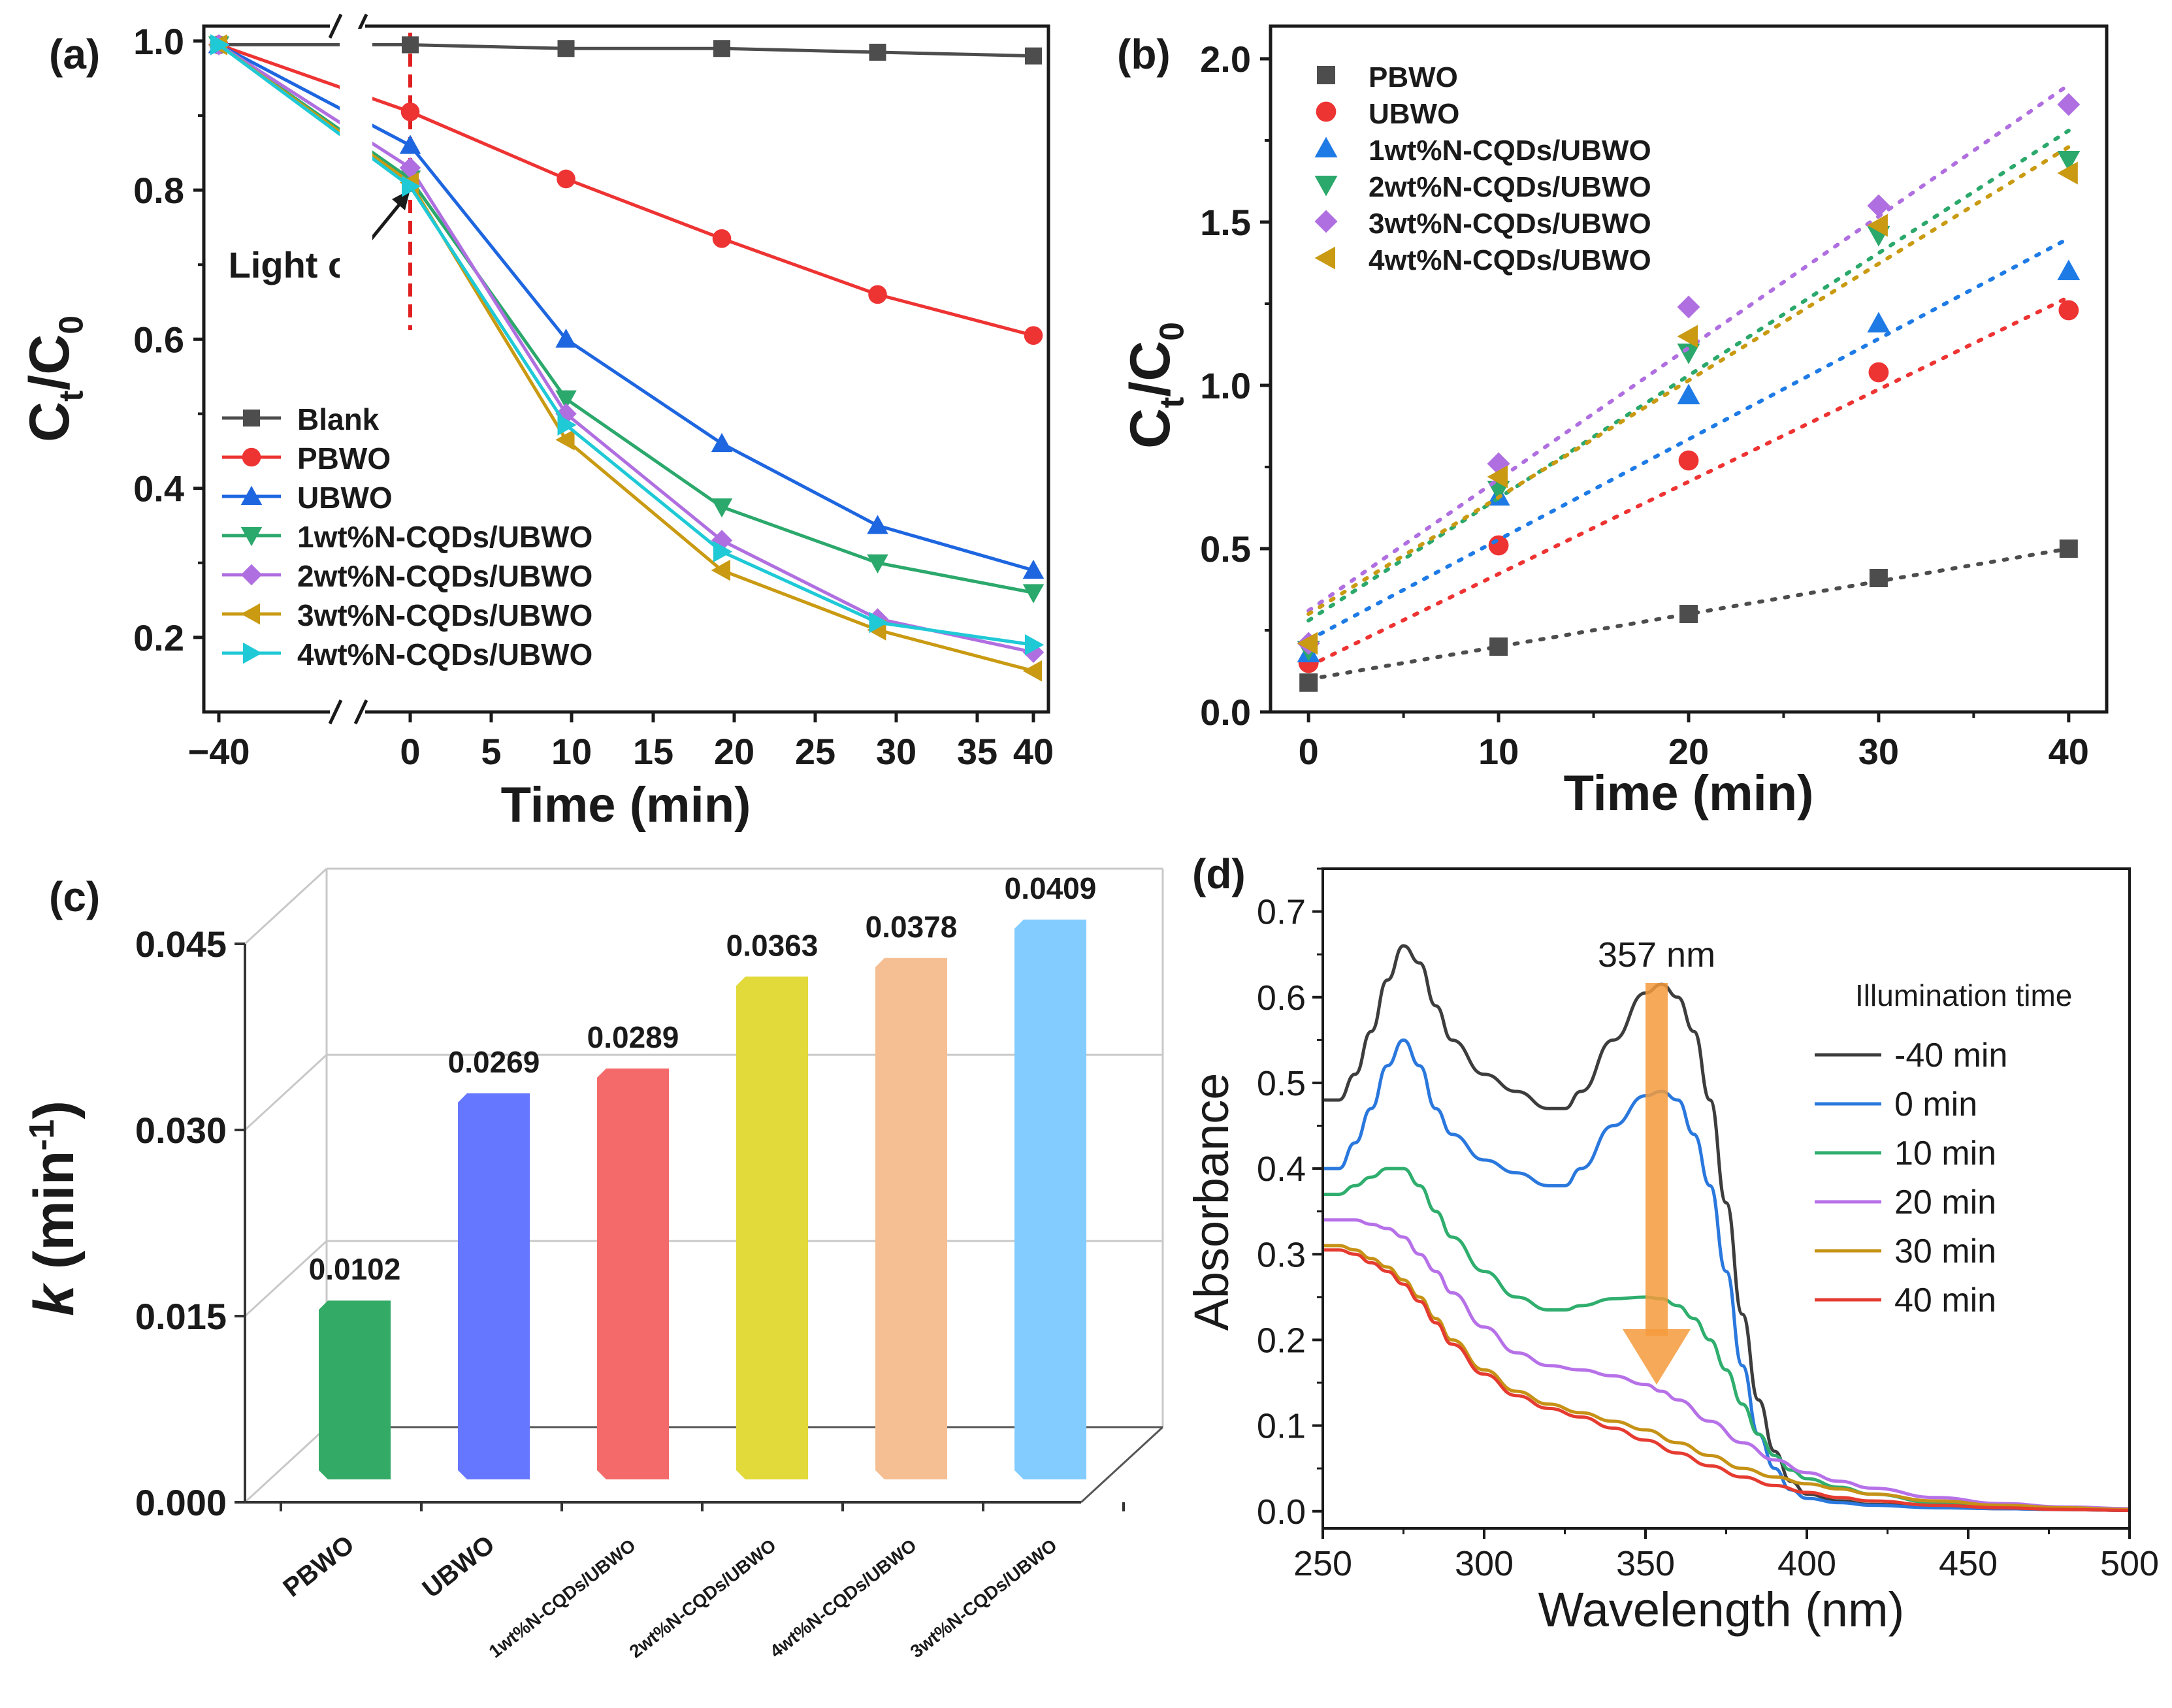 Image resolution: width=2172 pixels, height=1708 pixels. I want to click on x-tick-label: 500, so click(2129, 1564).